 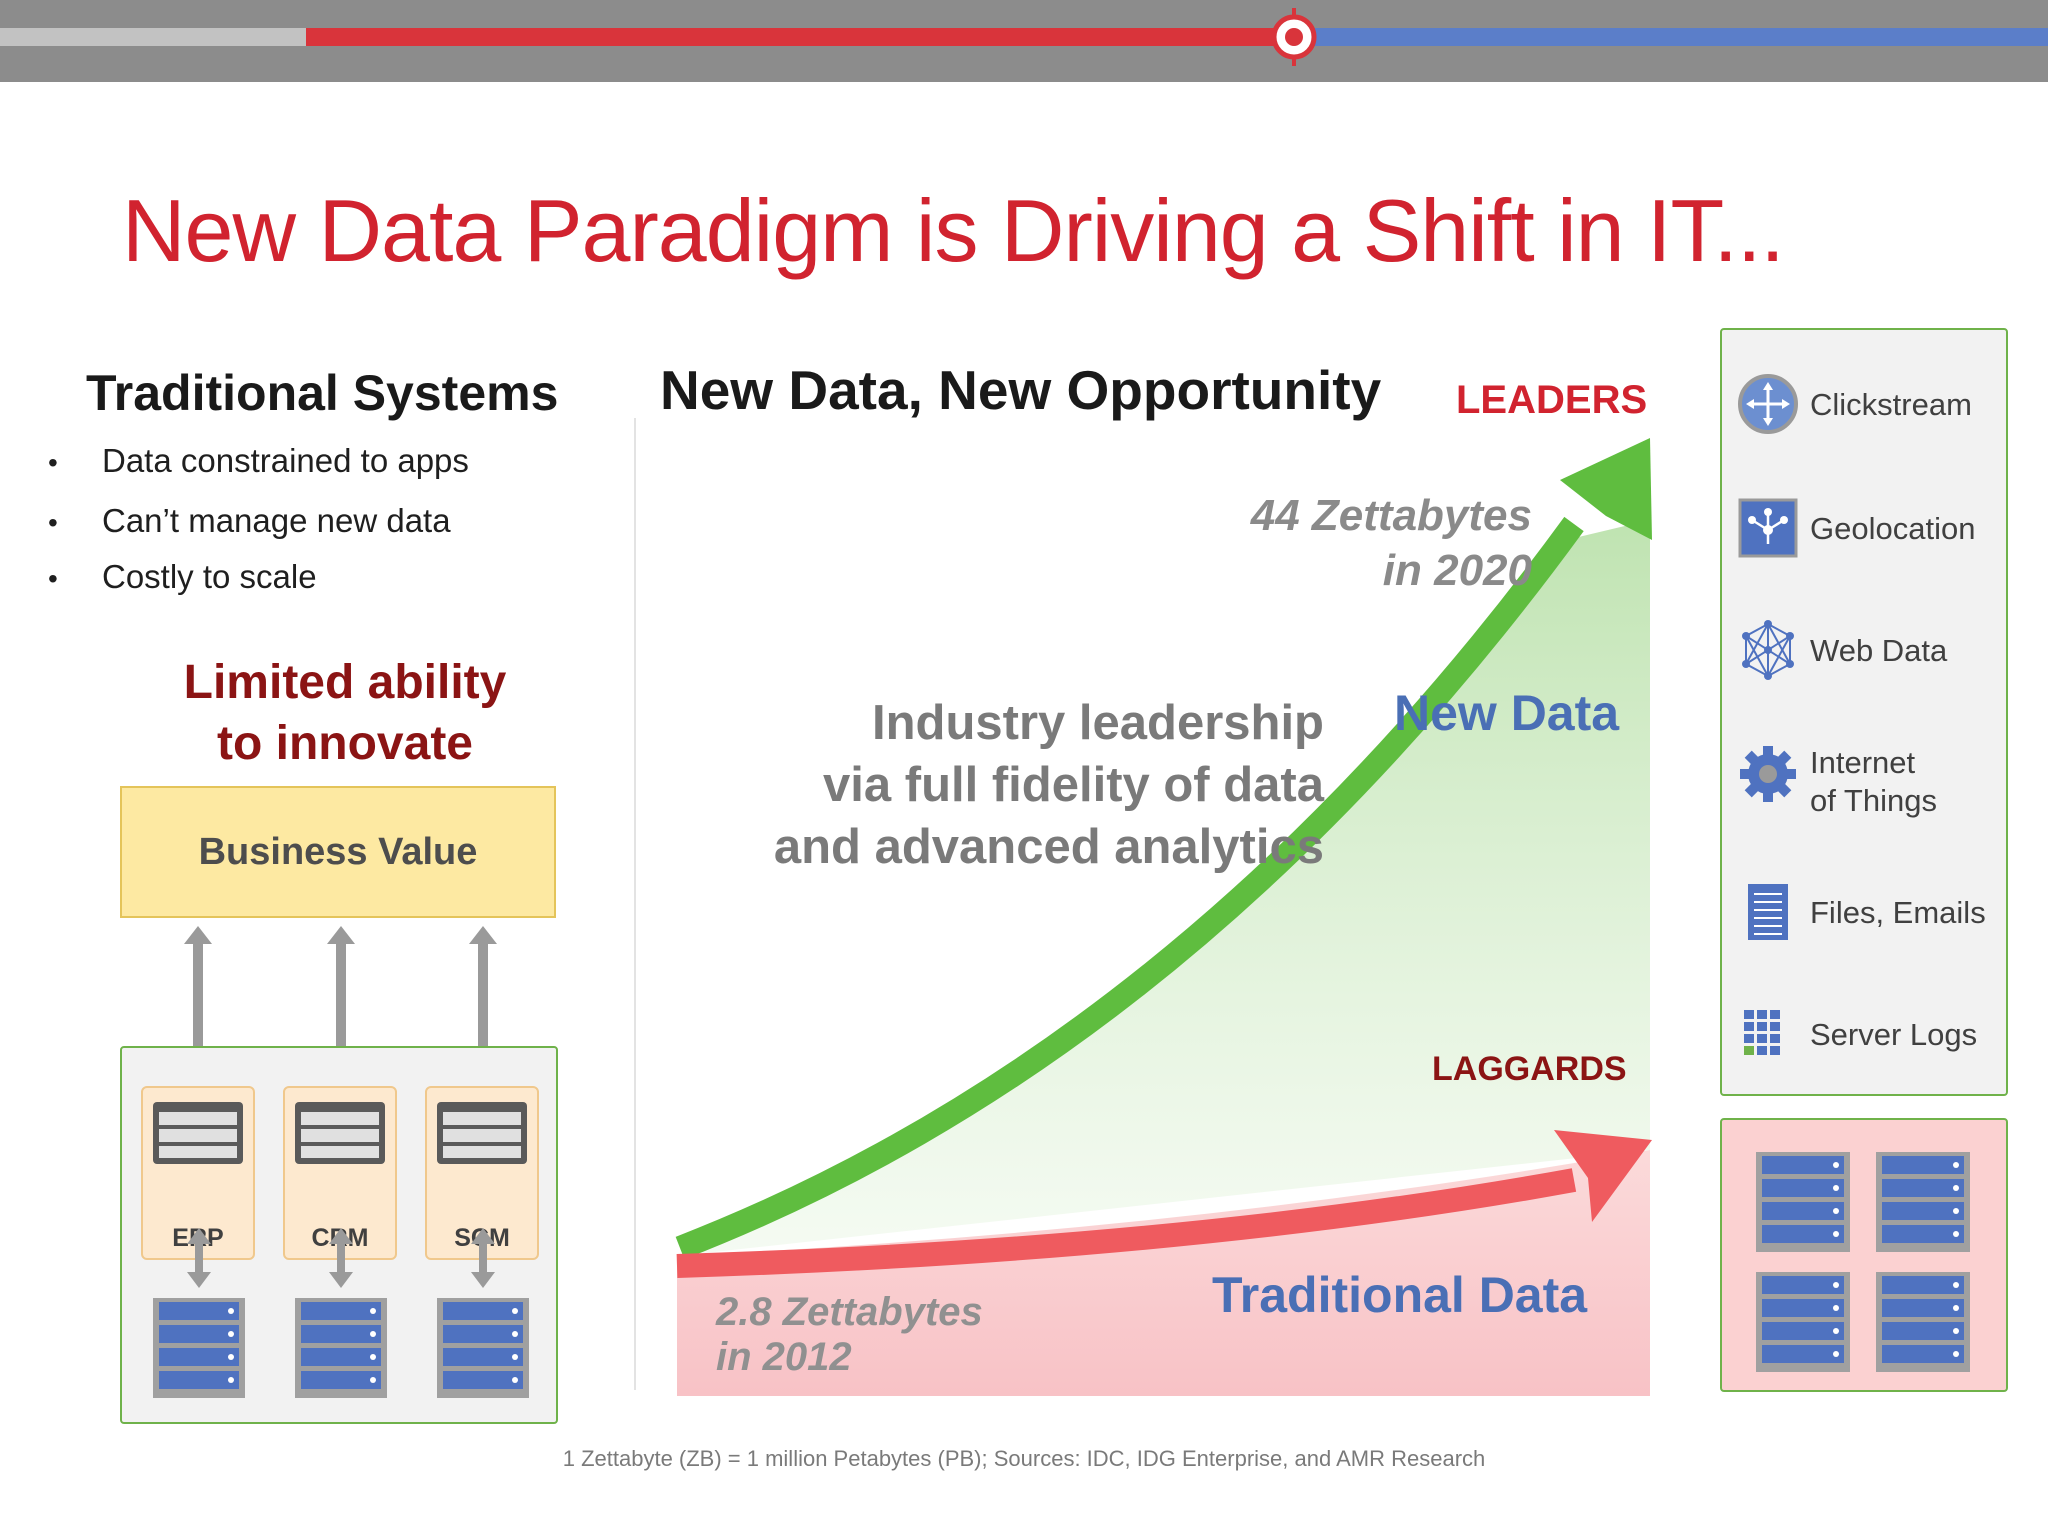 What do you see at coordinates (1863, 1262) in the screenshot?
I see `server-cluster` at bounding box center [1863, 1262].